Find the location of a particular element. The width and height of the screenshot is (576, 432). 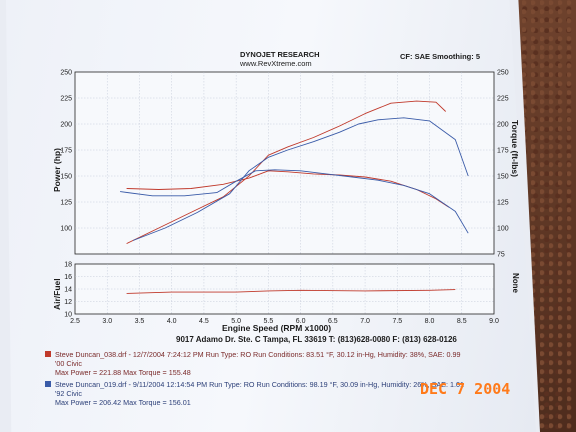

torque-axis-ticks: 75 100 125 150 175 200 225 250 is located at coordinates (503, 164).